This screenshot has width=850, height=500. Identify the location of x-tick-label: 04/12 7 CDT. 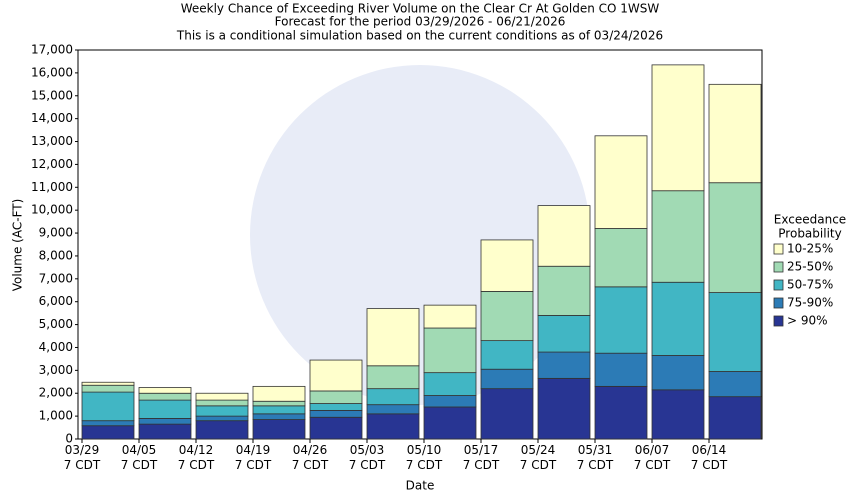
(196, 457).